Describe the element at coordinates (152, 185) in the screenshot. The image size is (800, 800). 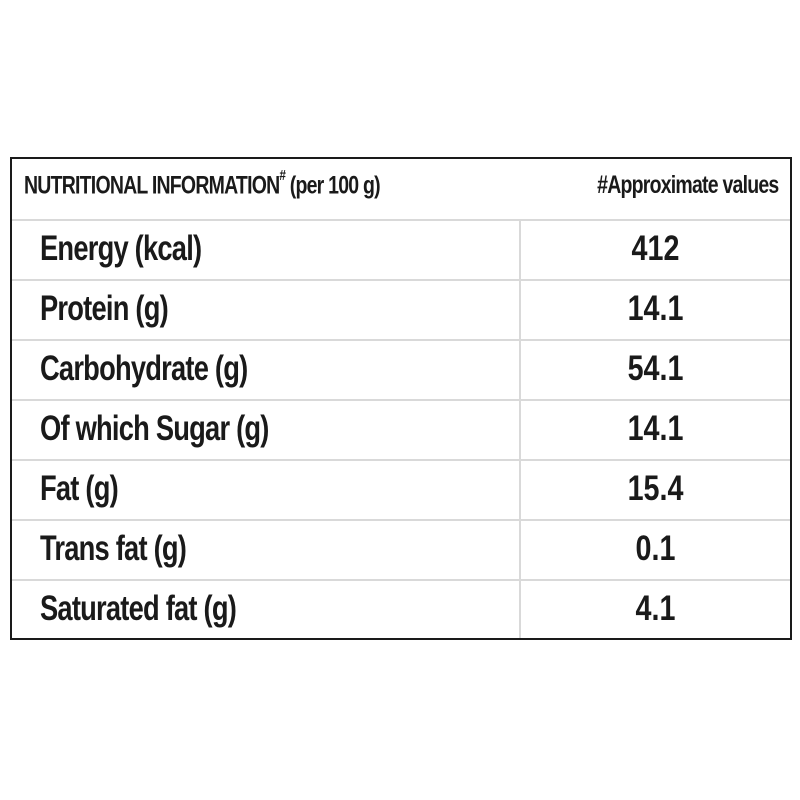
I see `table-title-text: NUTRITIONAL INFORMATION` at that location.